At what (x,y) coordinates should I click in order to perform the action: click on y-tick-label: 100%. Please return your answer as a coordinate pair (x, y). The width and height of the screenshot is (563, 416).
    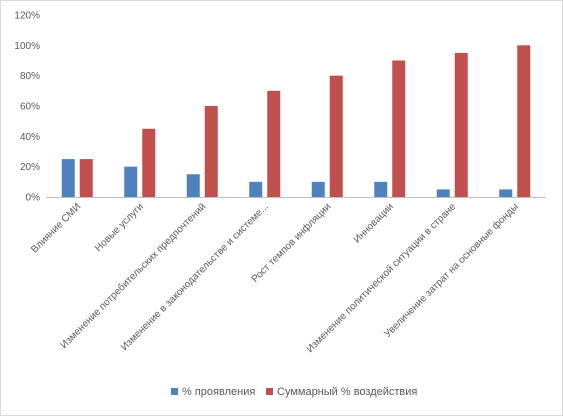
    Looking at the image, I should click on (27, 46).